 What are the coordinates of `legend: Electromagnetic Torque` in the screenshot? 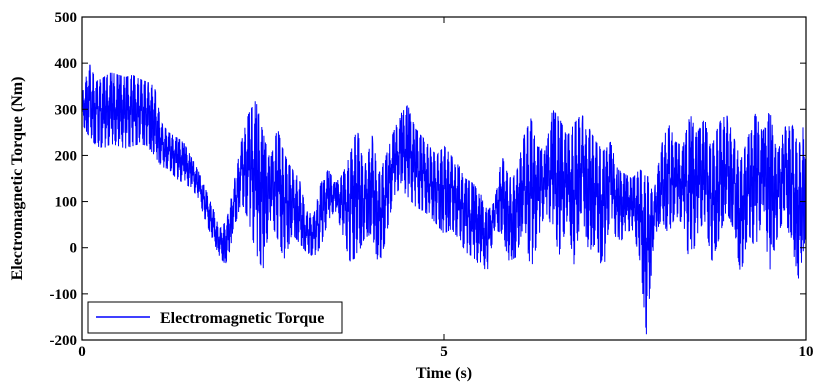 It's located at (215, 317).